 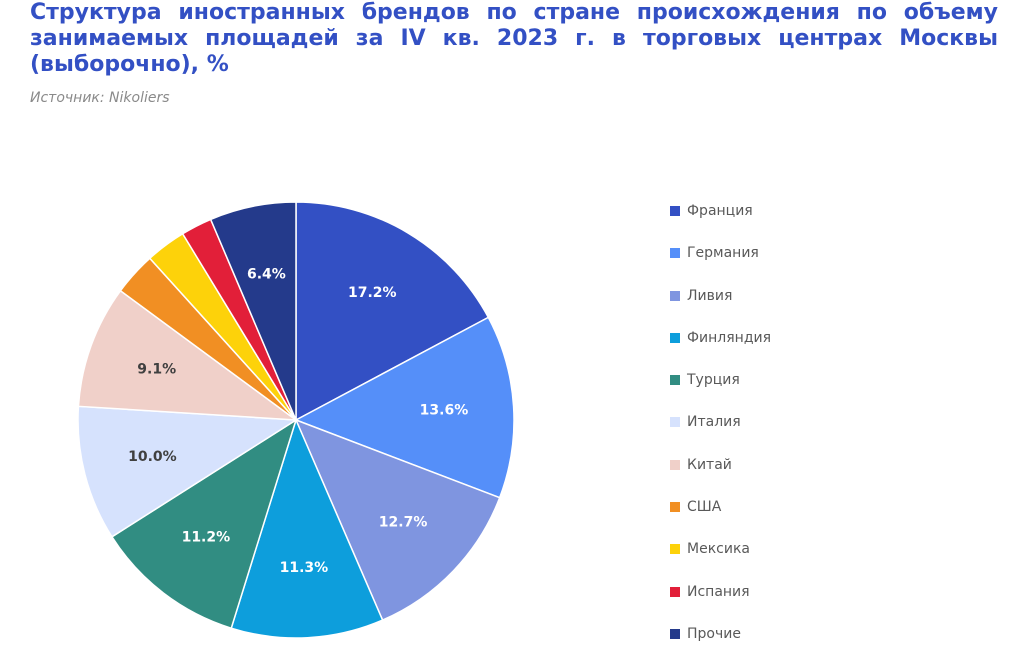 What do you see at coordinates (720, 348) in the screenshot?
I see `legend-item-3: Финляндия` at bounding box center [720, 348].